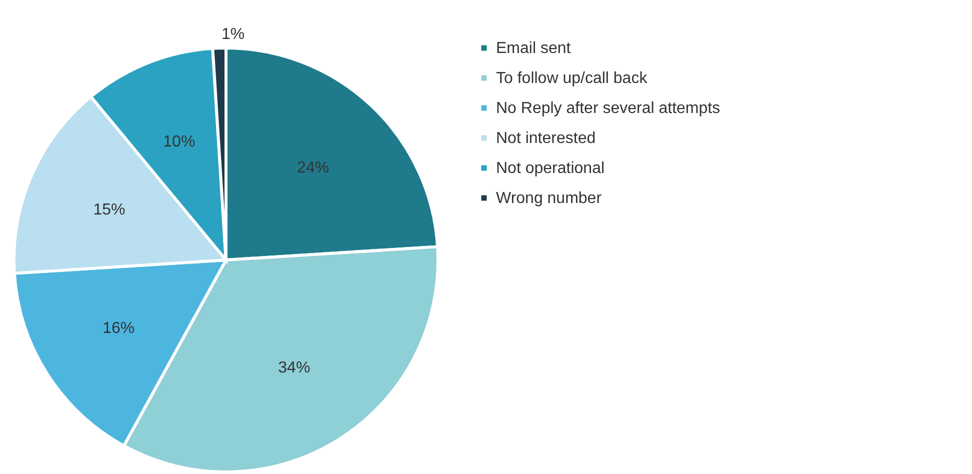  What do you see at coordinates (233, 35) in the screenshot?
I see `data-label: 1%` at bounding box center [233, 35].